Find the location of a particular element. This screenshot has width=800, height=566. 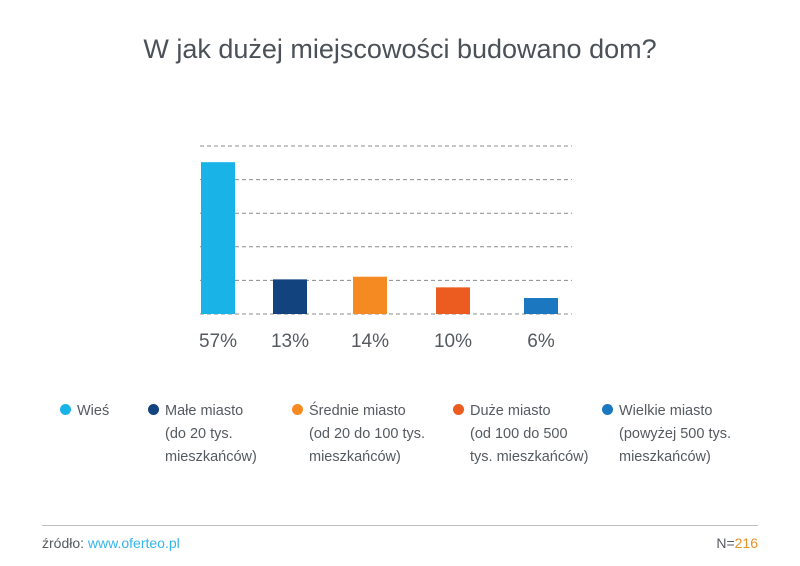

legend-label-line: (od 20 do 100 tys. is located at coordinates (367, 434).